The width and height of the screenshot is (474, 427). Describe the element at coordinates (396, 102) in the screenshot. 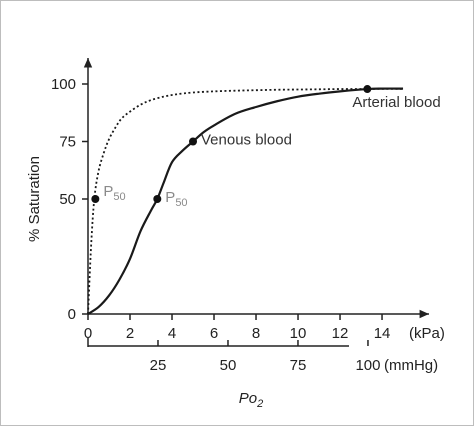

I see `point-label: Arterial blood` at that location.